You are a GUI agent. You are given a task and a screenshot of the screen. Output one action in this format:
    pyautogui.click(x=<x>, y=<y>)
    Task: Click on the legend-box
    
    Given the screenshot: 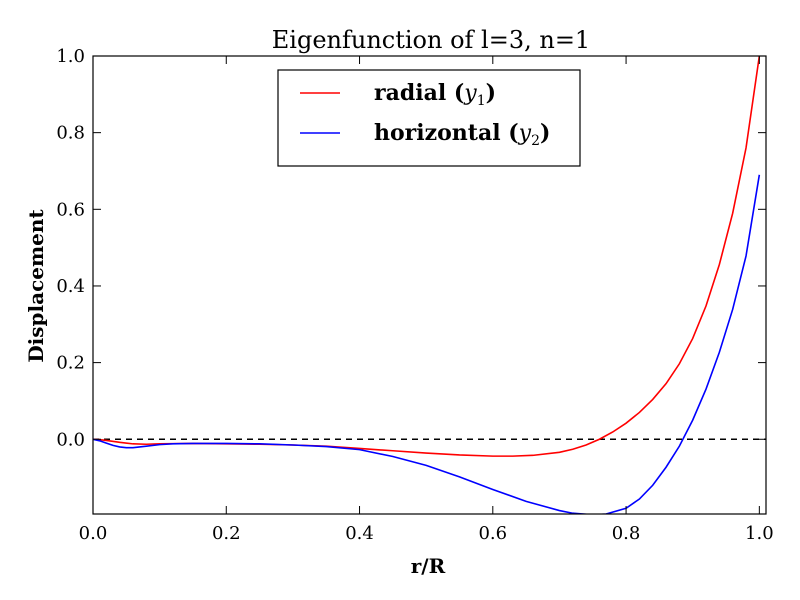 What is the action you would take?
    pyautogui.click(x=429, y=118)
    